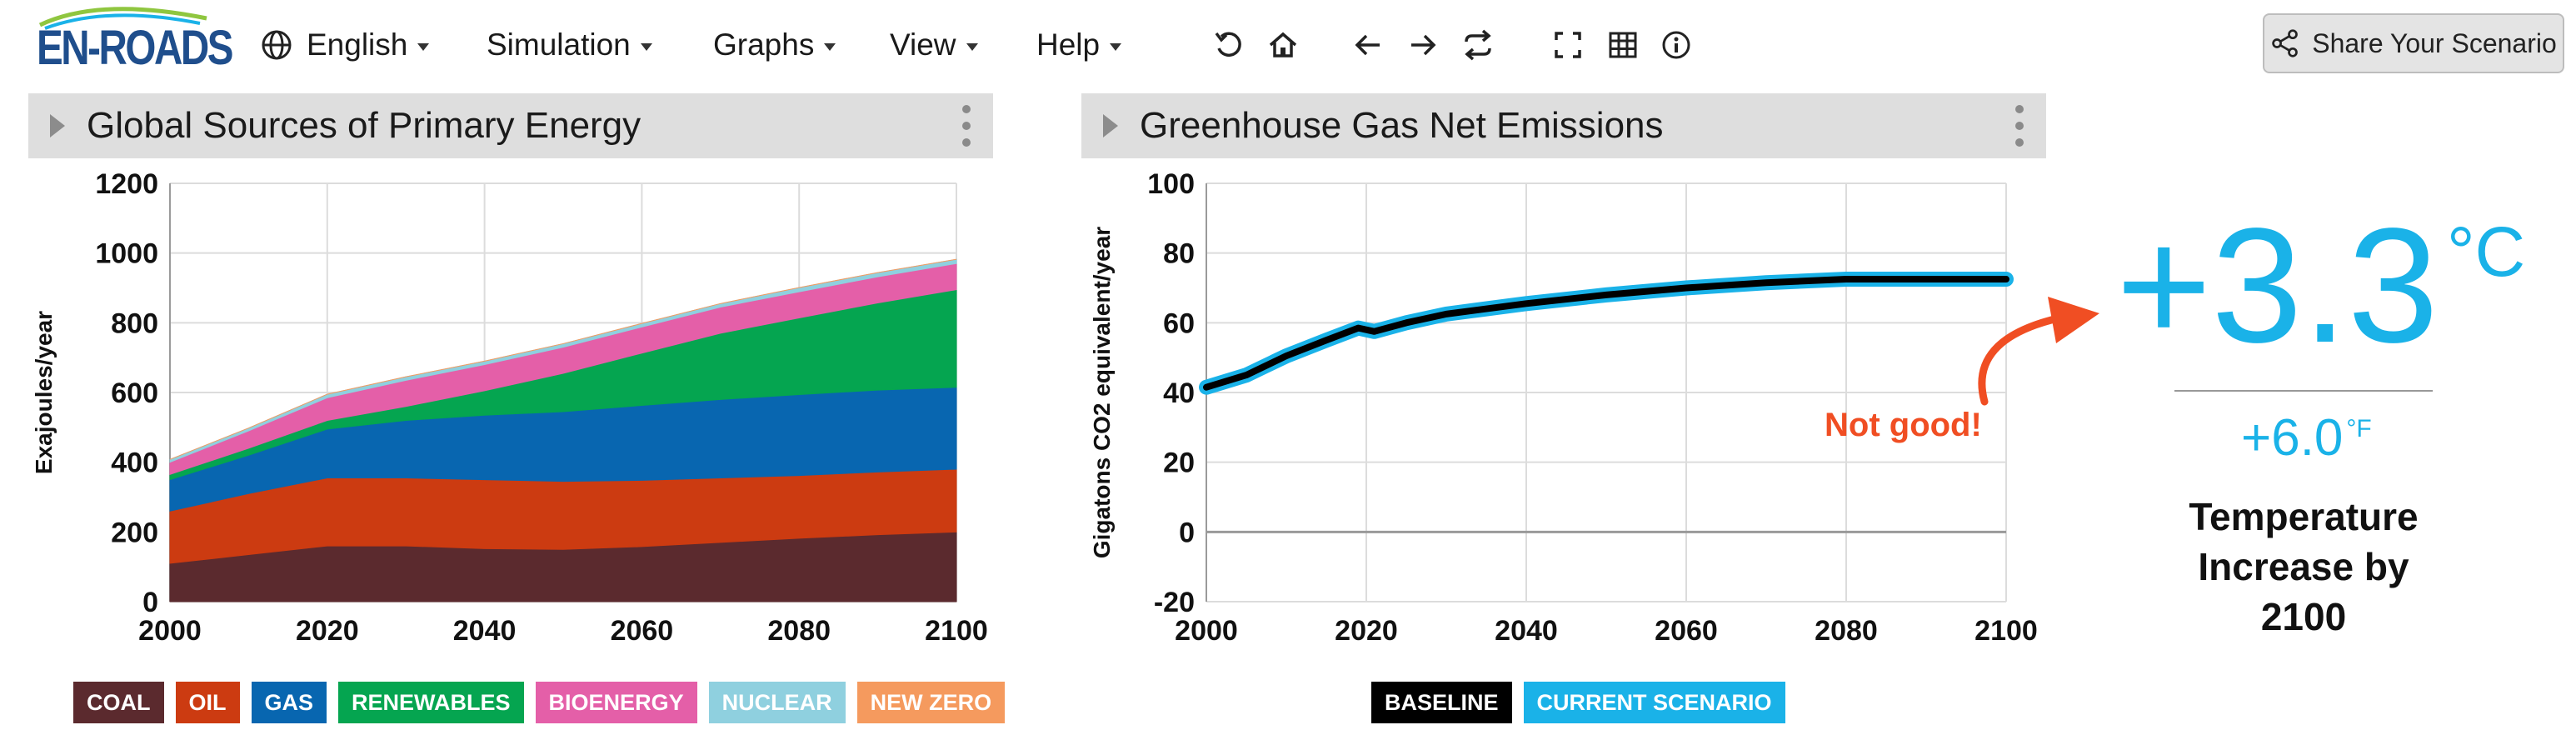 Image resolution: width=2576 pixels, height=745 pixels. What do you see at coordinates (1179, 323) in the screenshot?
I see `emissions-ytick-label: 60` at bounding box center [1179, 323].